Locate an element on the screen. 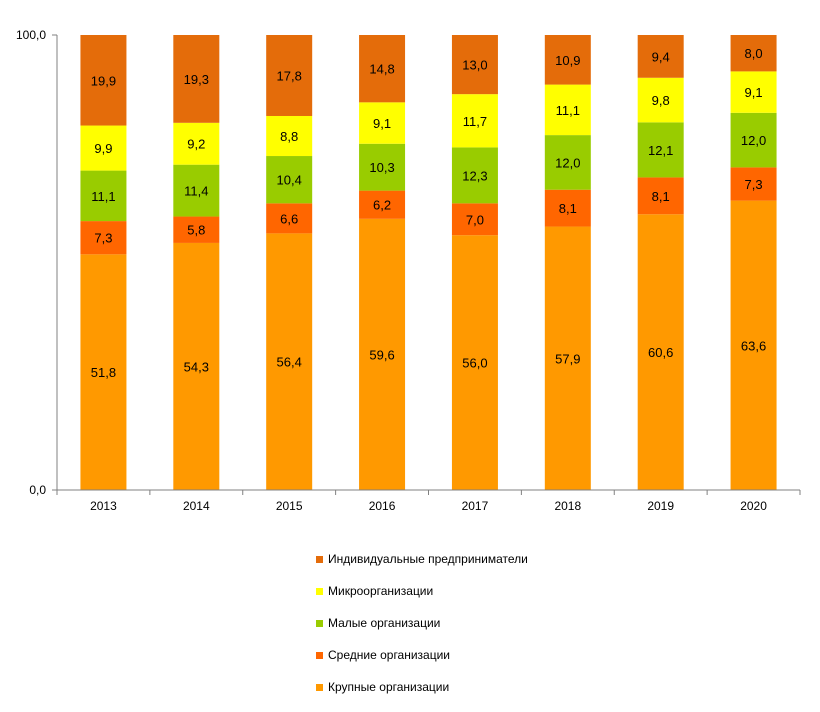  value-label-2015-1: 56,4 is located at coordinates (289, 362).